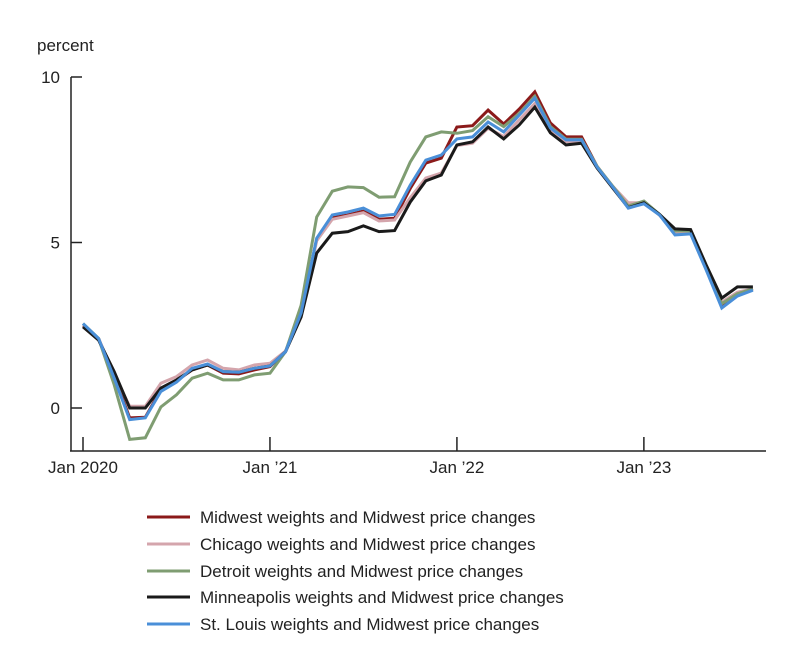  Describe the element at coordinates (65, 45) in the screenshot. I see `y-axis-label: percent` at that location.